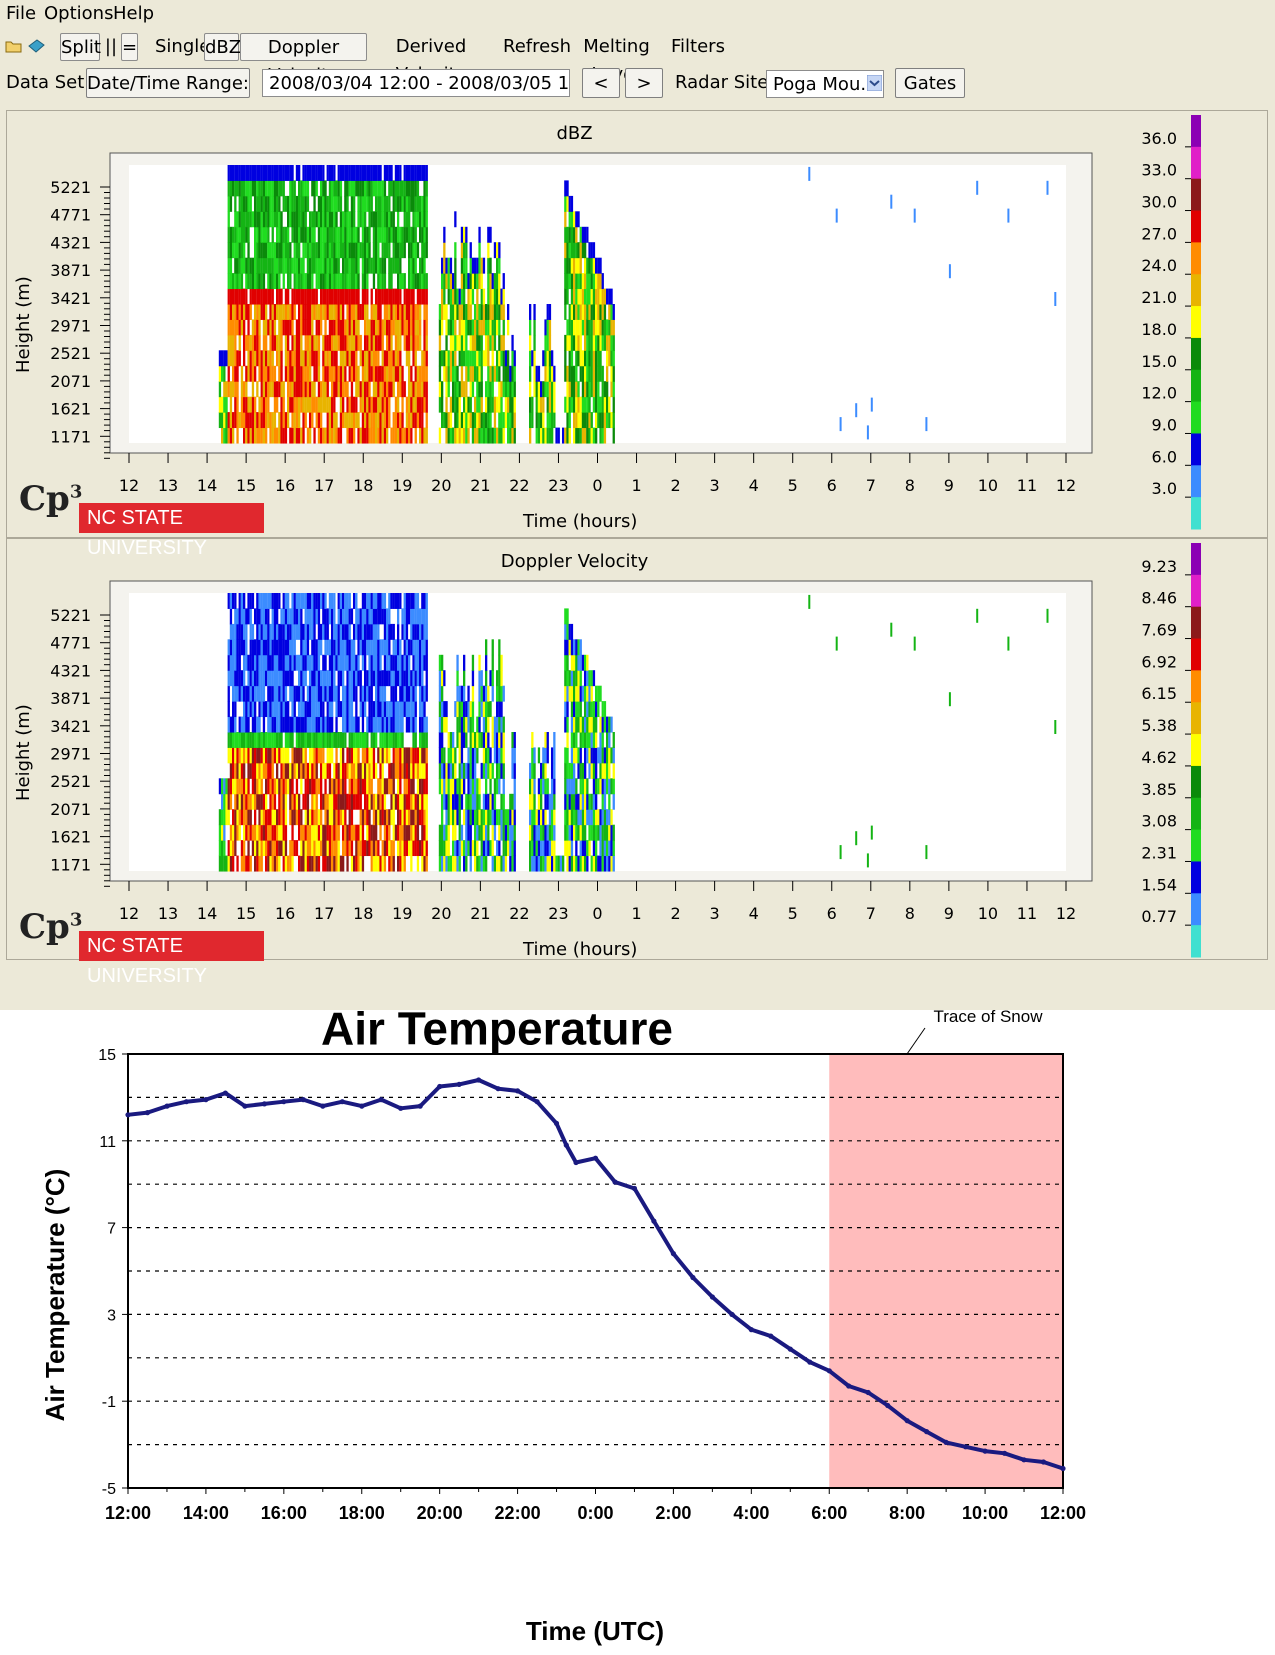 The image size is (1275, 1655). Describe the element at coordinates (595, 1513) in the screenshot. I see `x-tick-label: 0:00` at that location.